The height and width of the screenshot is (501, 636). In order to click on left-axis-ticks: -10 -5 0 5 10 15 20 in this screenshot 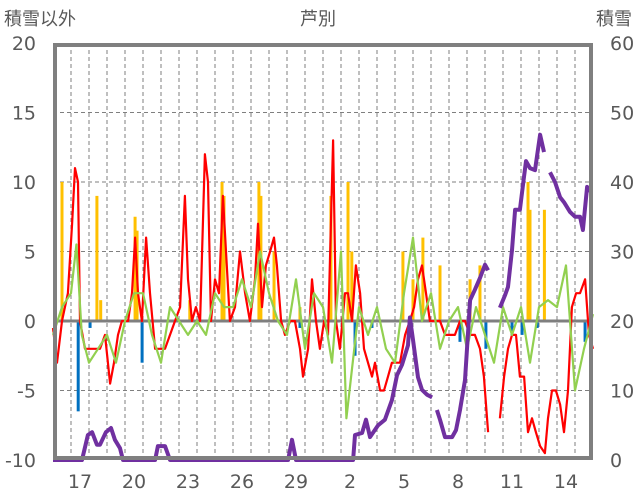, I will do `click(20, 252)`.